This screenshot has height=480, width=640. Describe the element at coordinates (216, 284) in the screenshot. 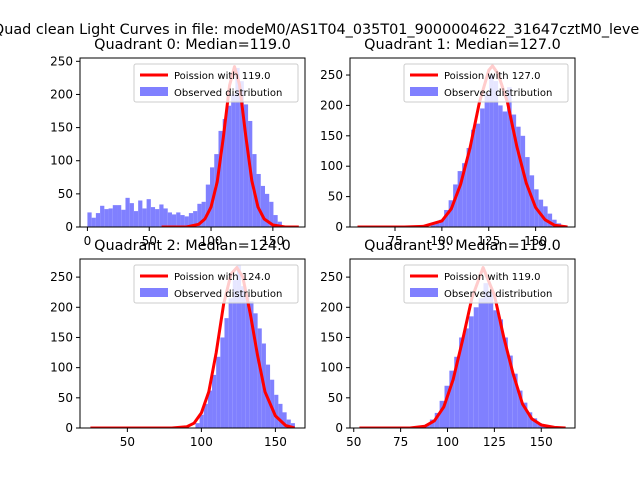

I see `legend: Poission with 124.0 Observed distribution` at that location.